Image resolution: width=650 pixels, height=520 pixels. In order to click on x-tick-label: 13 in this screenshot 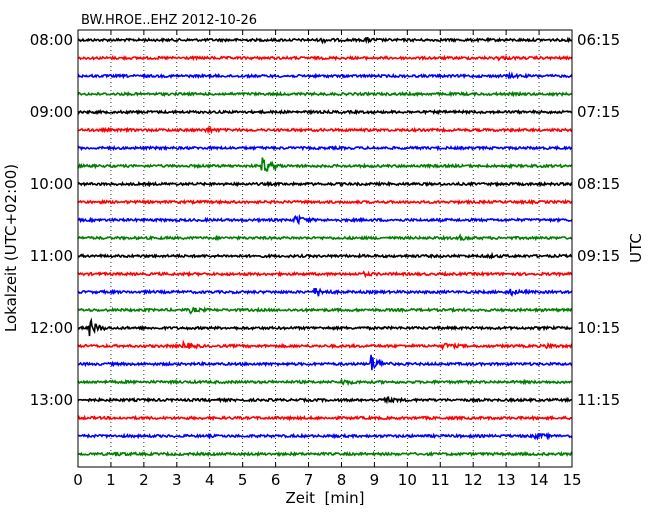, I will do `click(506, 480)`.